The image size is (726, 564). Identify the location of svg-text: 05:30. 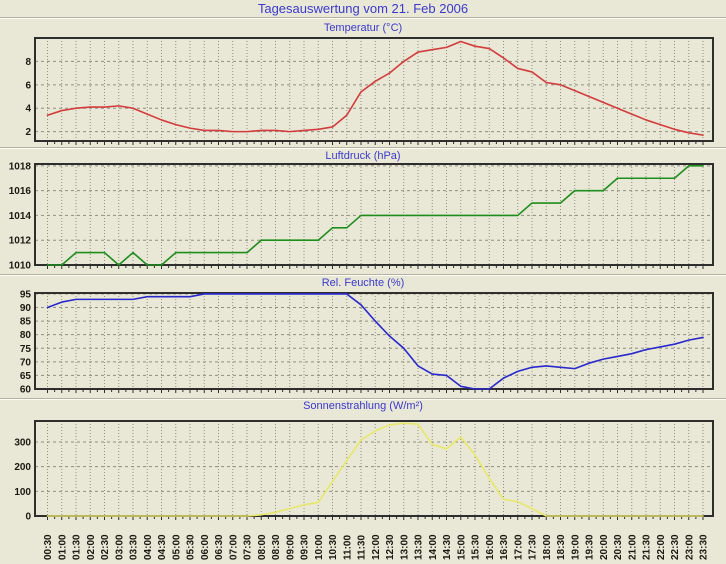
(191, 547).